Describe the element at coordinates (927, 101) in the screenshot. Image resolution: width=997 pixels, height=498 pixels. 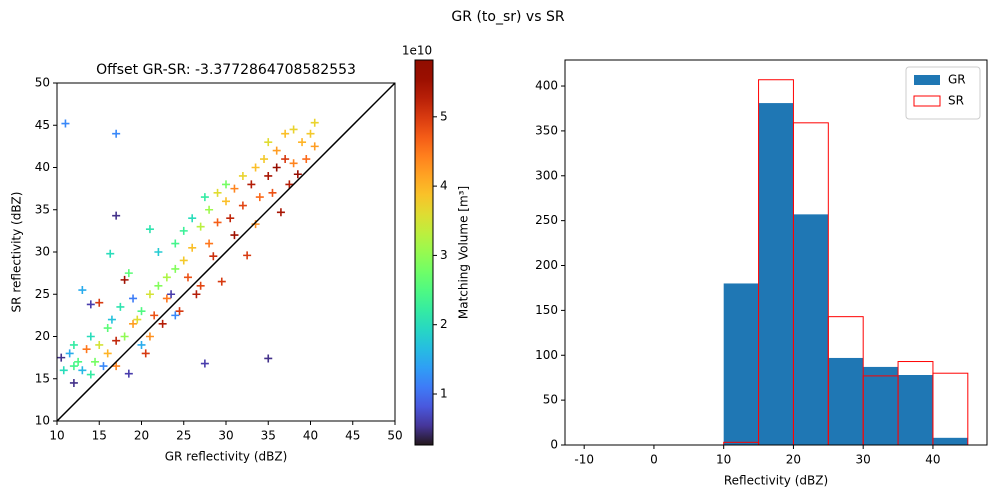
I see `legend-swatch` at that location.